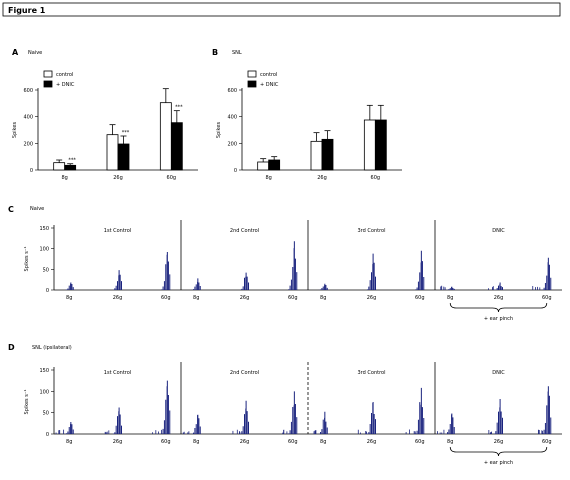 This screenshot has height=480, width=570. What do you see at coordinates (237, 53) in the screenshot?
I see `panel-b-subtitle: SNL` at bounding box center [237, 53].